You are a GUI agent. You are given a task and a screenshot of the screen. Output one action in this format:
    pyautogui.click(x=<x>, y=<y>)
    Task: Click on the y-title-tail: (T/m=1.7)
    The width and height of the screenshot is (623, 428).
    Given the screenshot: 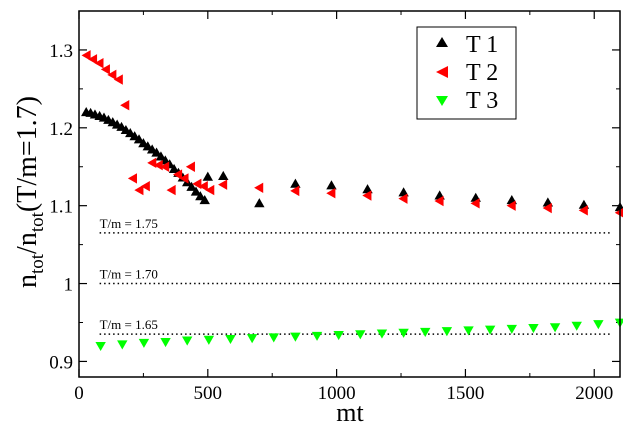 What is the action you would take?
    pyautogui.click(x=27, y=154)
    